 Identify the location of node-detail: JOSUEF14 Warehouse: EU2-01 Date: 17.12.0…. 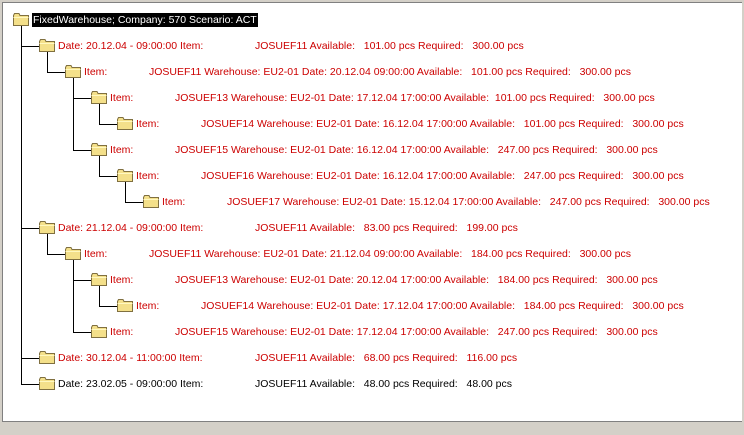
(442, 306).